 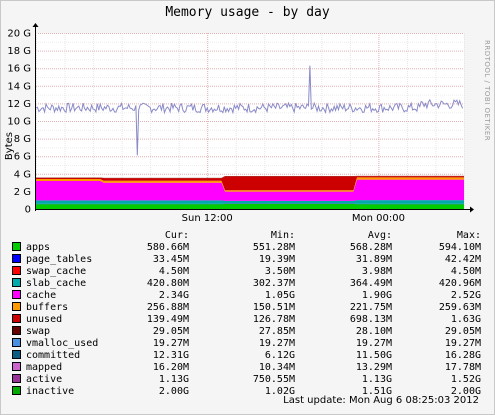 What do you see at coordinates (462, 259) in the screenshot?
I see `legend-max-value: 42.42M` at bounding box center [462, 259].